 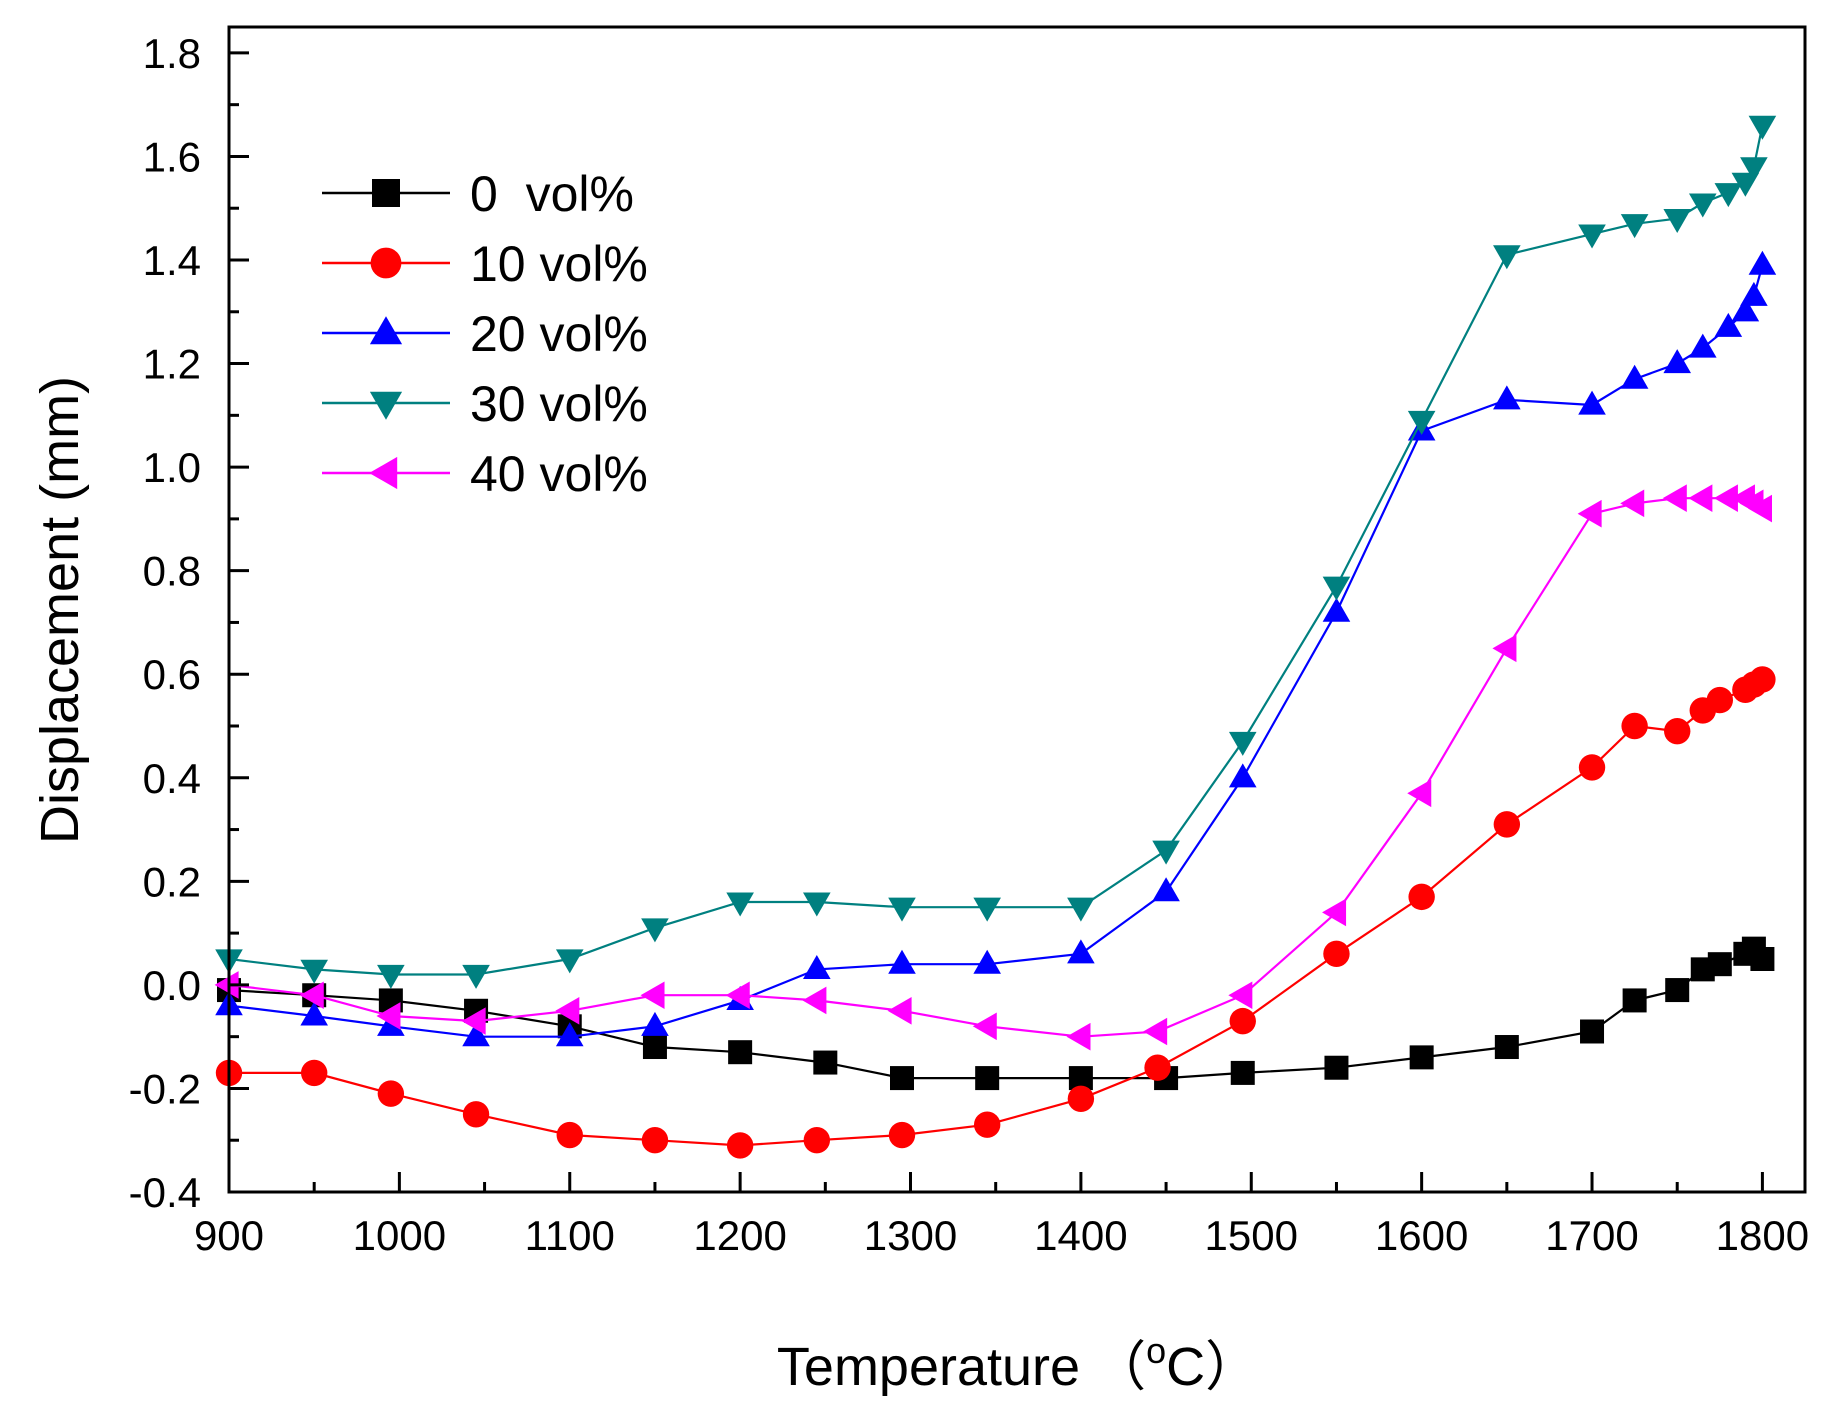 I want to click on legend-label: 10 vol%, so click(x=559, y=264).